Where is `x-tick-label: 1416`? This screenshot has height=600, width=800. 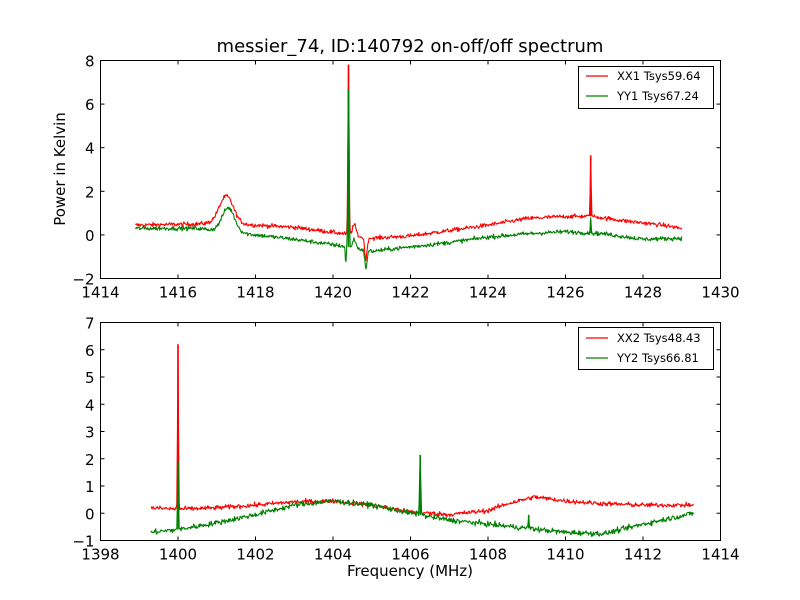
x-tick-label: 1416 is located at coordinates (178, 293).